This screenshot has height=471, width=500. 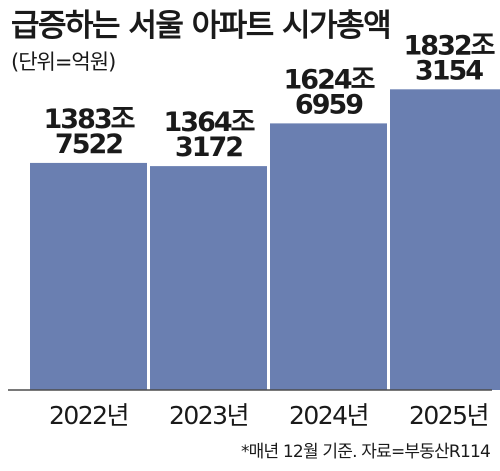 What do you see at coordinates (328, 415) in the screenshot?
I see `x-tick-label: 2024년` at bounding box center [328, 415].